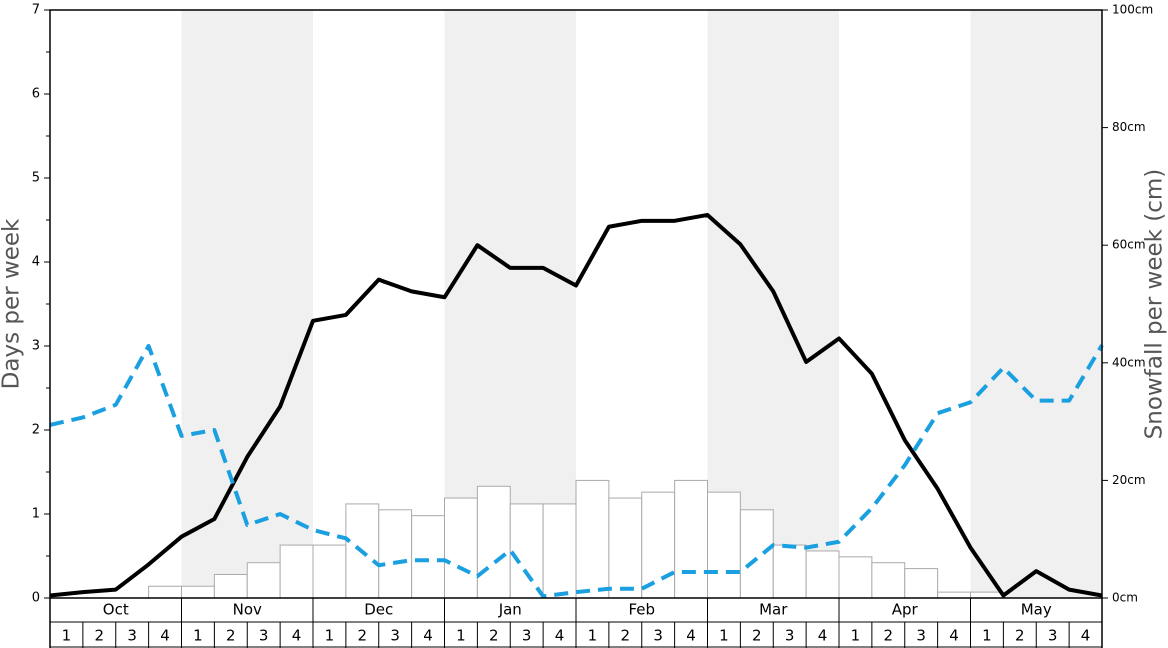  I want to click on month-label: Feb, so click(641, 610).